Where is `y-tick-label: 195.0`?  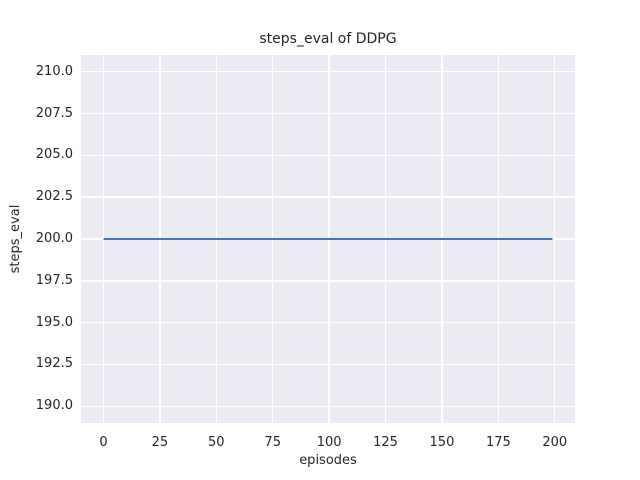
y-tick-label: 195.0 is located at coordinates (54, 322).